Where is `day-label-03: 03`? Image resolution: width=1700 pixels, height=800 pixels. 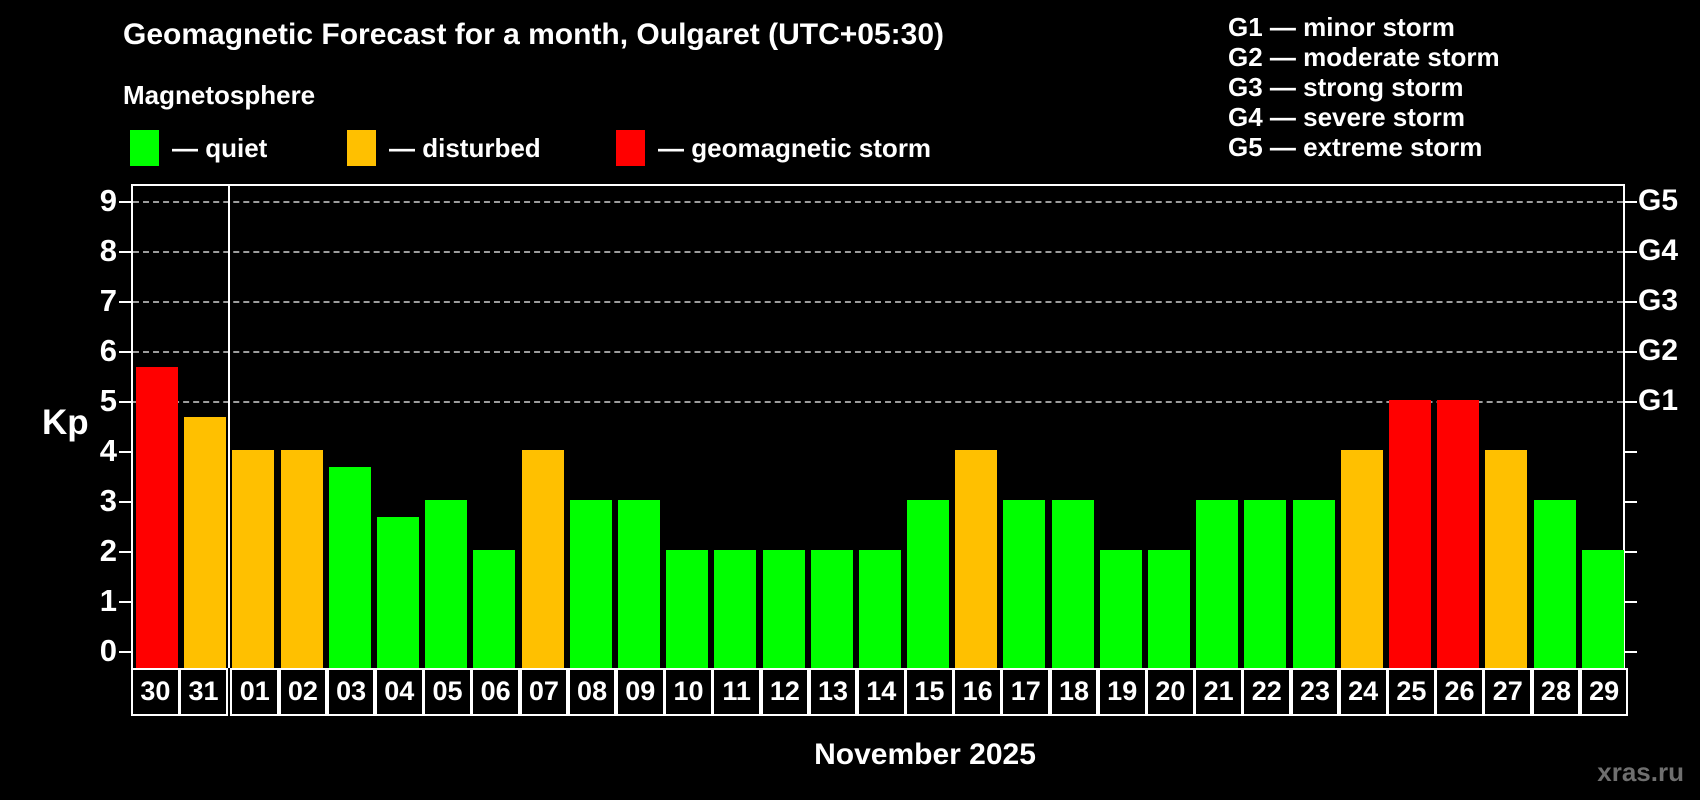
day-label-03: 03 is located at coordinates (351, 692).